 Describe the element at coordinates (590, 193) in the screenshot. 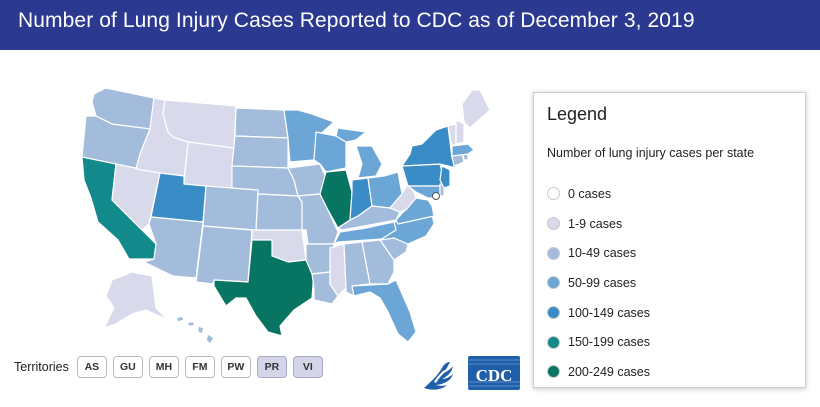

I see `legend-label: 0 cases` at that location.